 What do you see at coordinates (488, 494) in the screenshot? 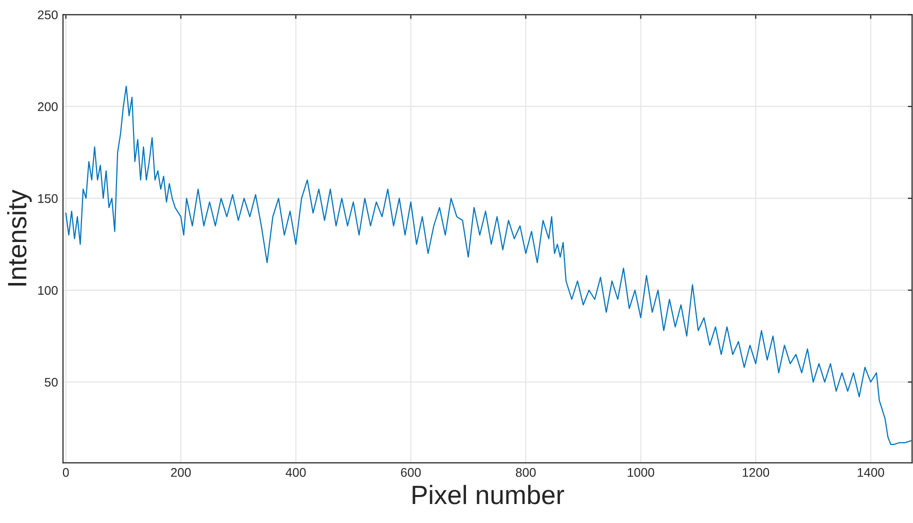
I see `x-axis-title: Pixel number` at bounding box center [488, 494].